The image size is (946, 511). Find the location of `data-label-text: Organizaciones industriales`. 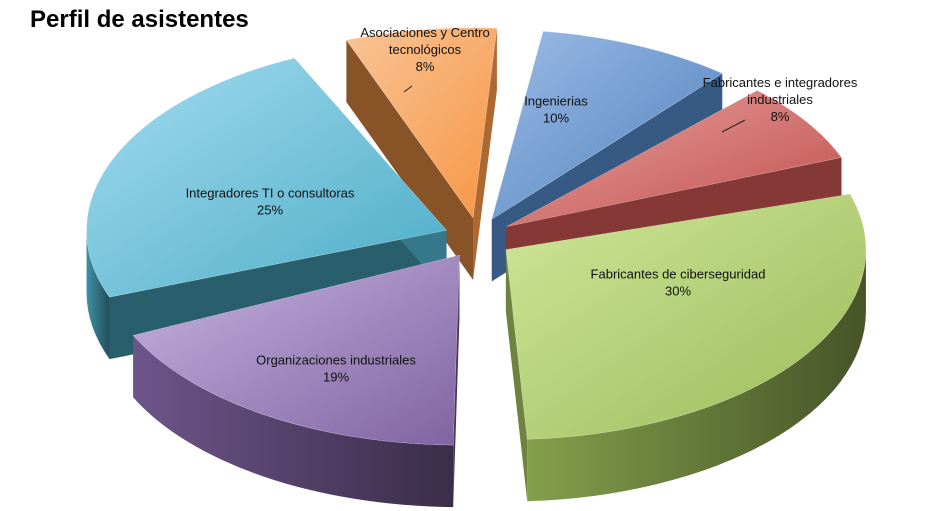

data-label-text: Organizaciones industriales is located at coordinates (336, 360).